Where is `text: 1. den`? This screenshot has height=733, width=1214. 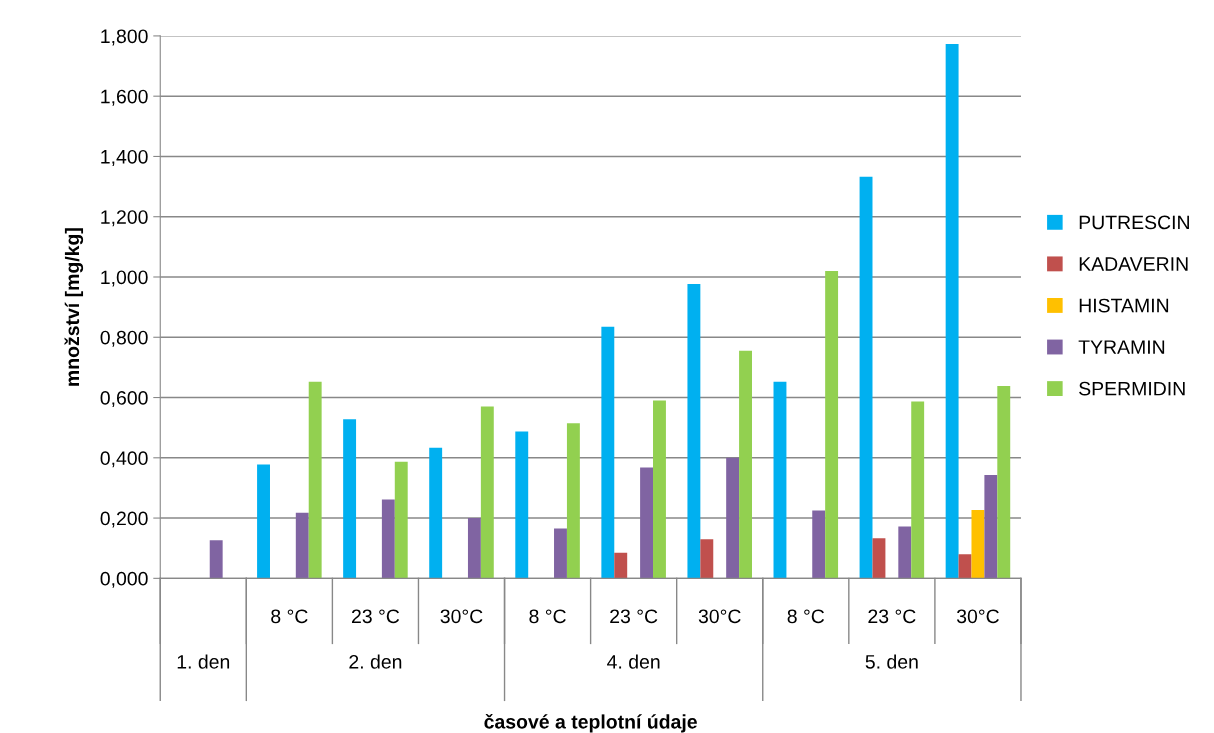 text: 1. den is located at coordinates (203, 661).